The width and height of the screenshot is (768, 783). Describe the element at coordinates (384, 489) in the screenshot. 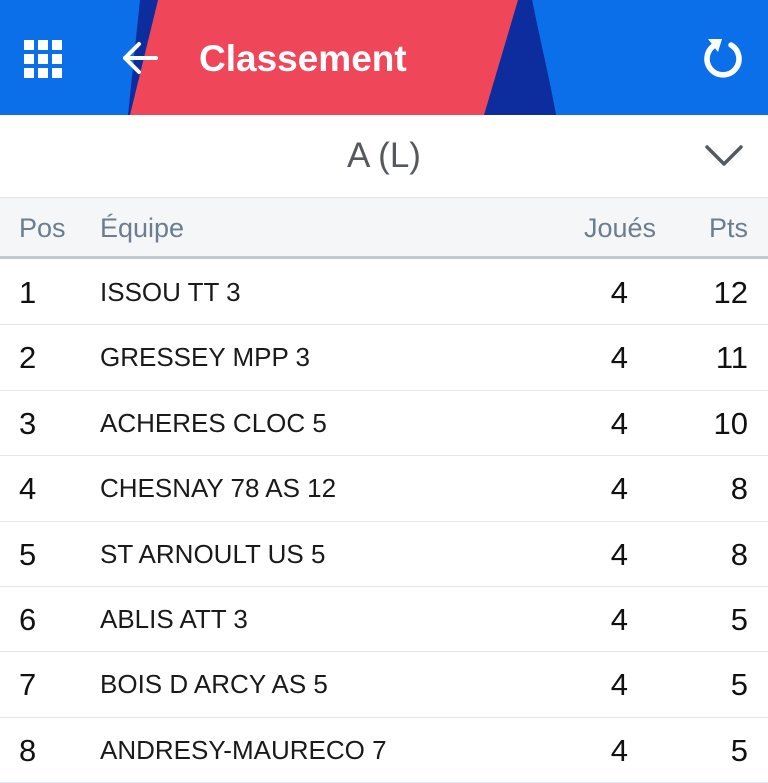

I see `table-row: 4 CHESNAY 78 AS 12 4 8` at that location.